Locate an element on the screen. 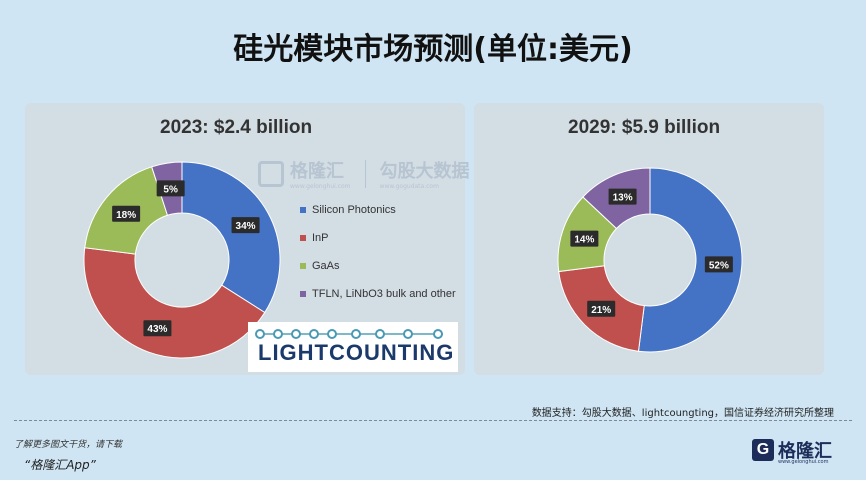 The height and width of the screenshot is (480, 866). legend-label: InP is located at coordinates (320, 238).